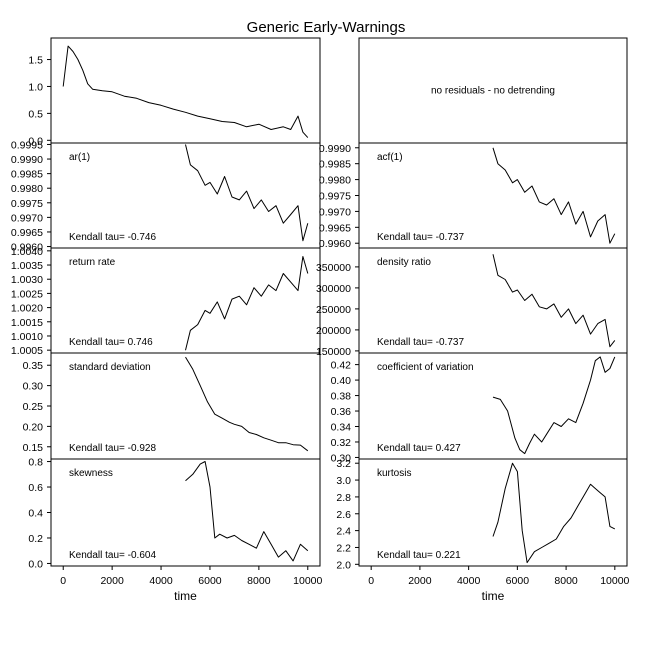  I want to click on panel-label: acf(1), so click(390, 157).